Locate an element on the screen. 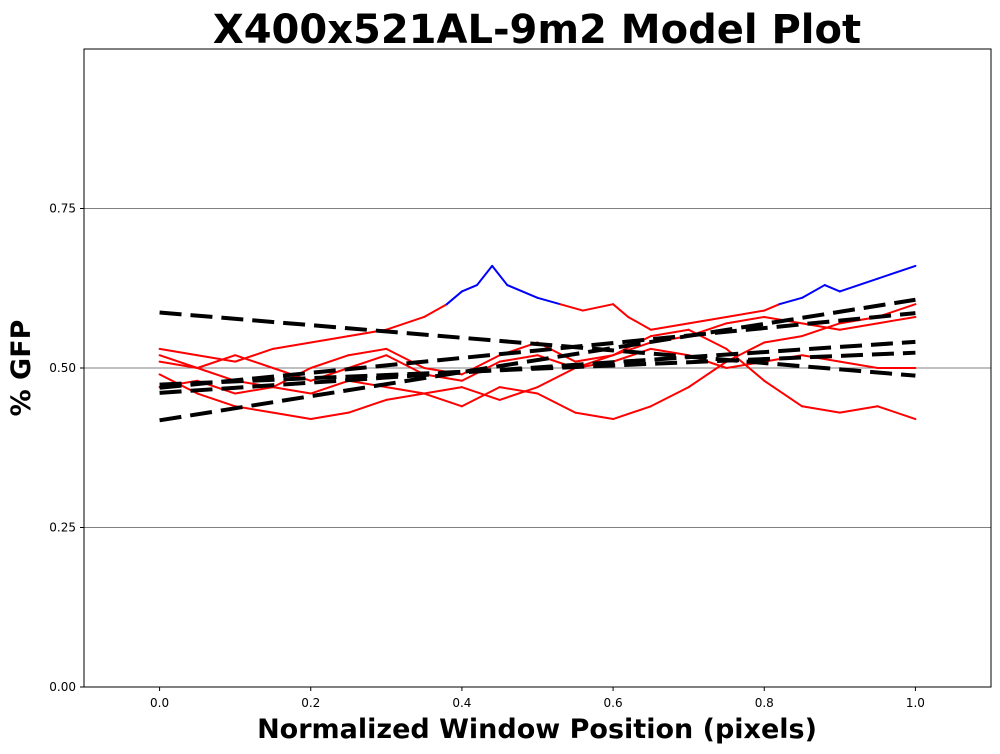 The width and height of the screenshot is (1000, 754). x-tick-label: 0.2 is located at coordinates (310, 703).